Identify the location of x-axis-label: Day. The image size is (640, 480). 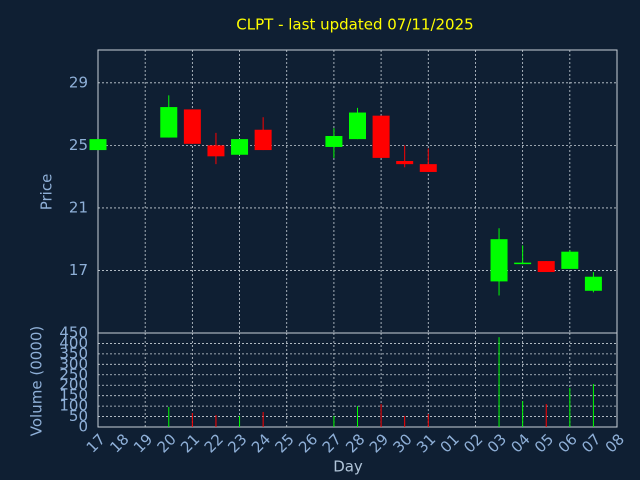
(348, 467).